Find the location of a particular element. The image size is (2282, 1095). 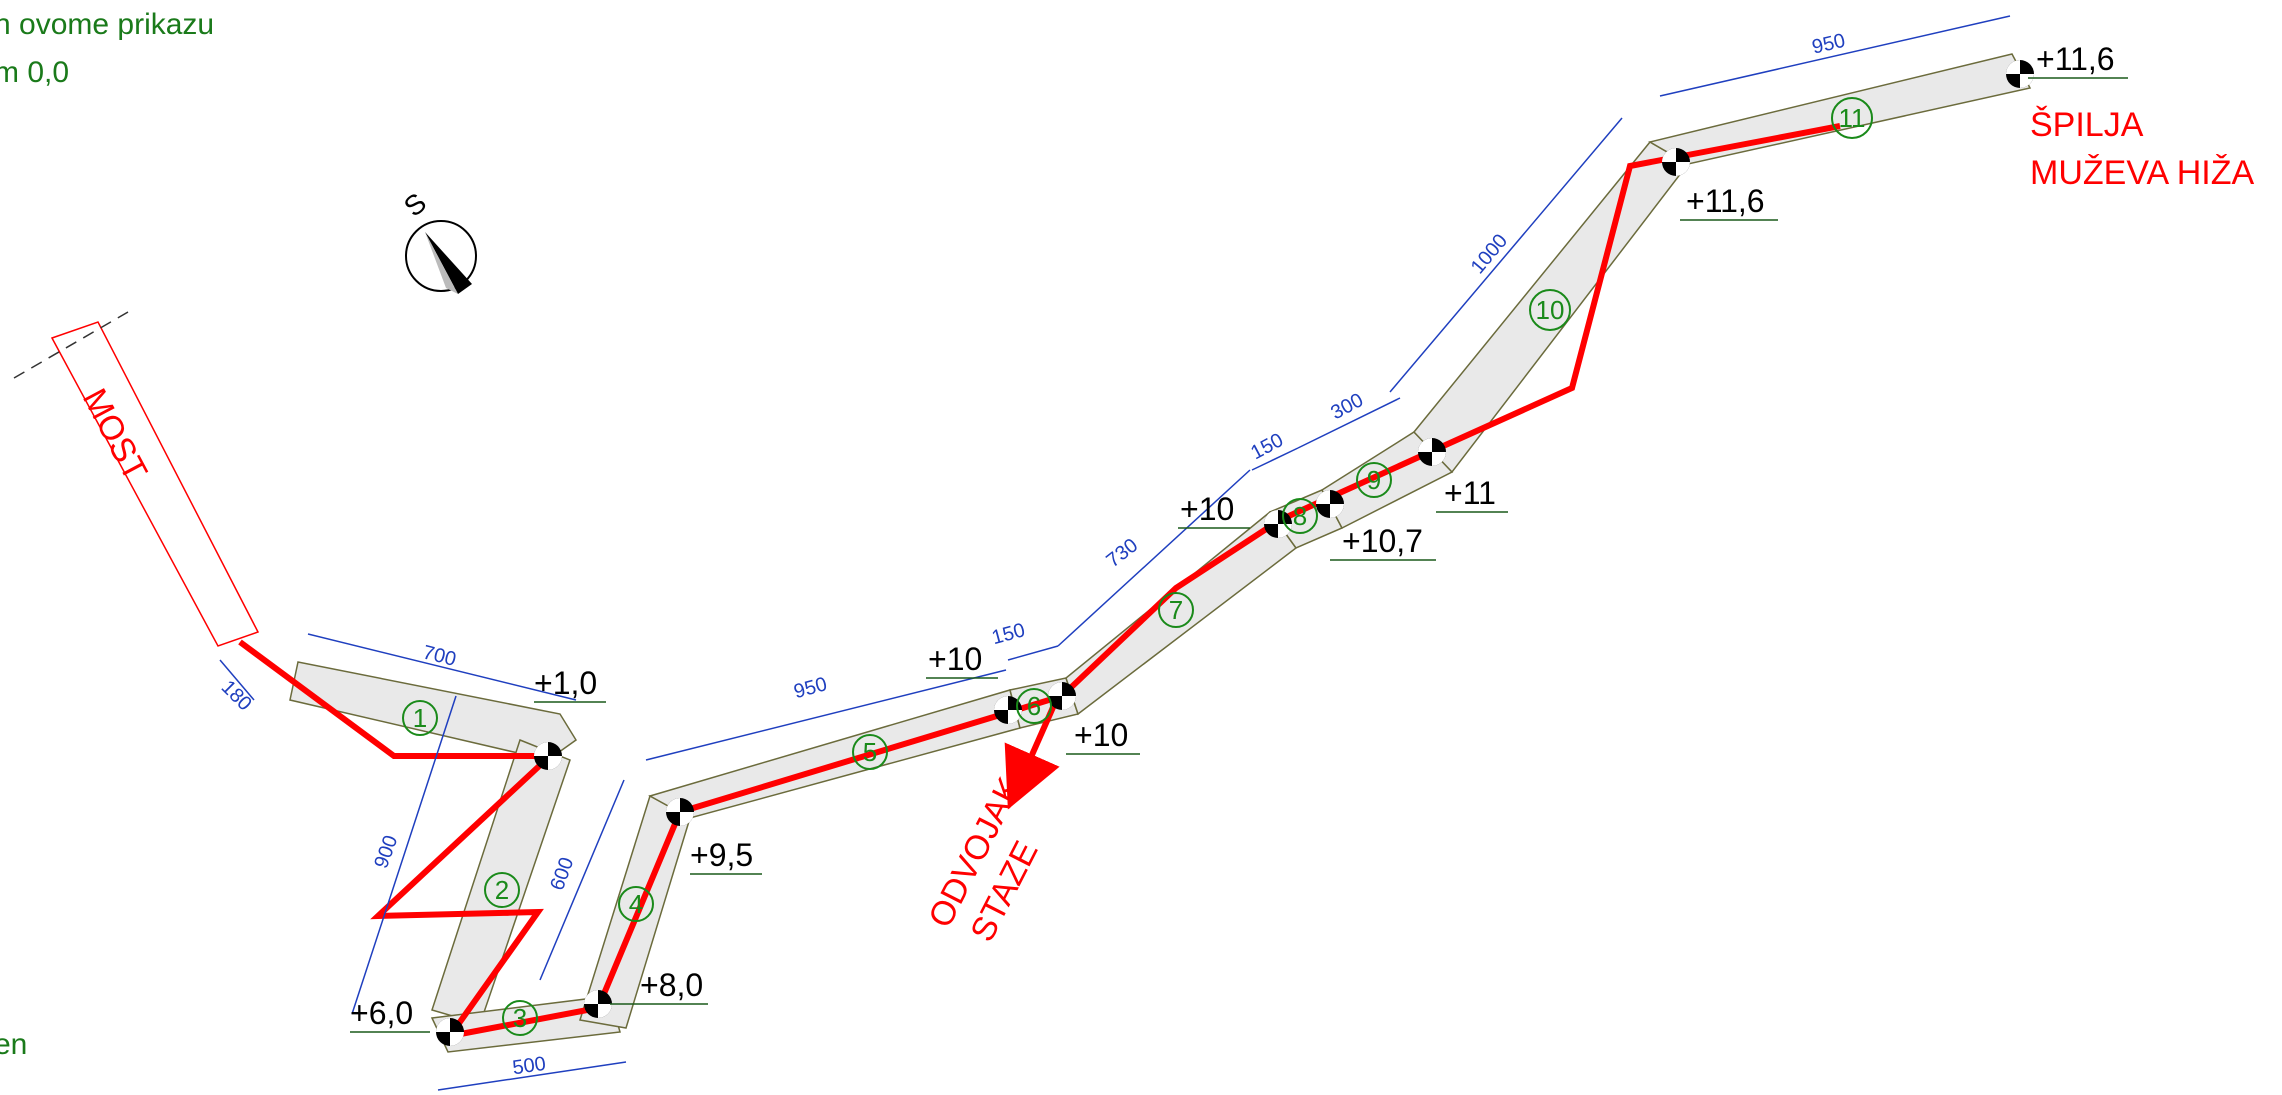

elevation-label: +8,0 is located at coordinates (671, 985).